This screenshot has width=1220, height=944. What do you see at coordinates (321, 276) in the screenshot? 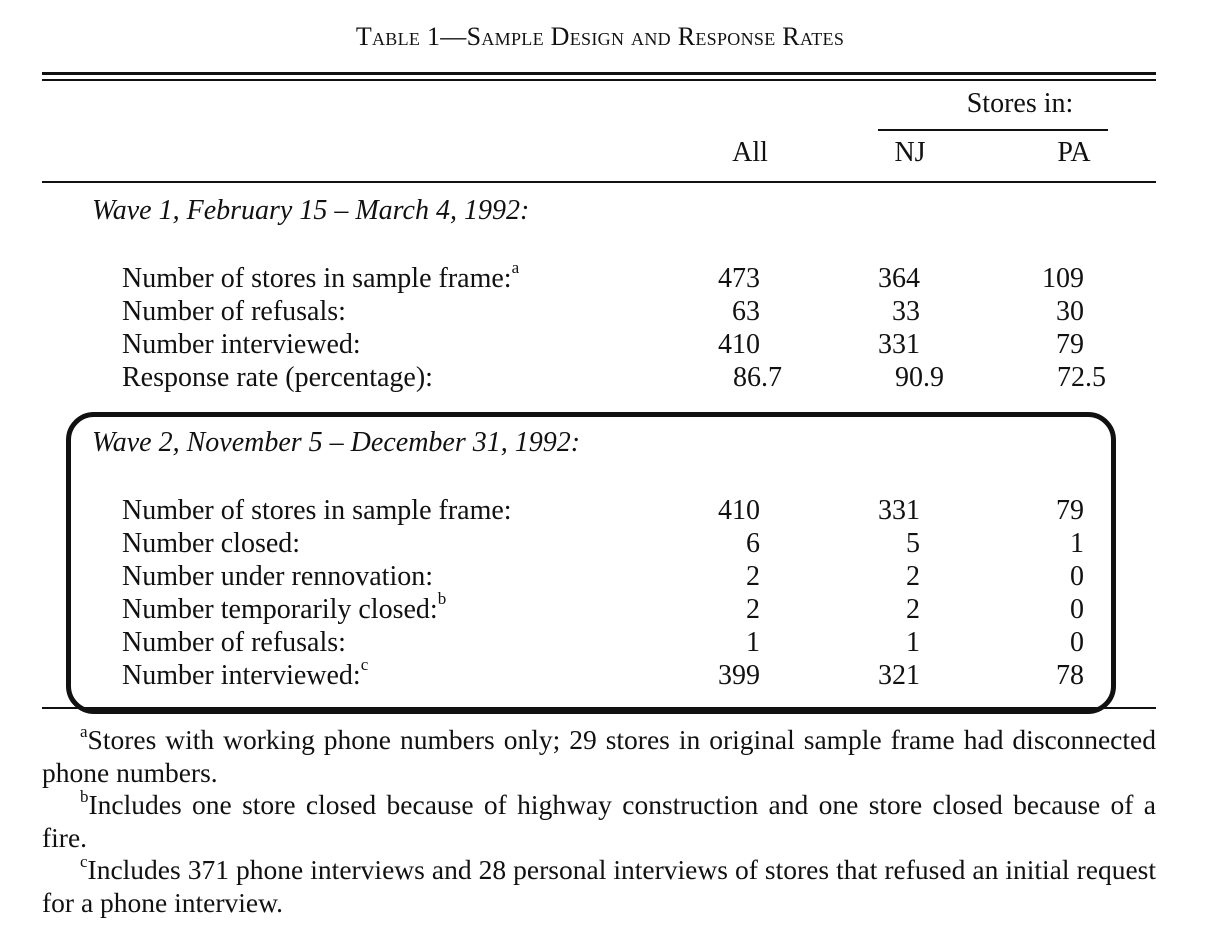
I see `row-label: Number of stores in sample frame:a` at bounding box center [321, 276].